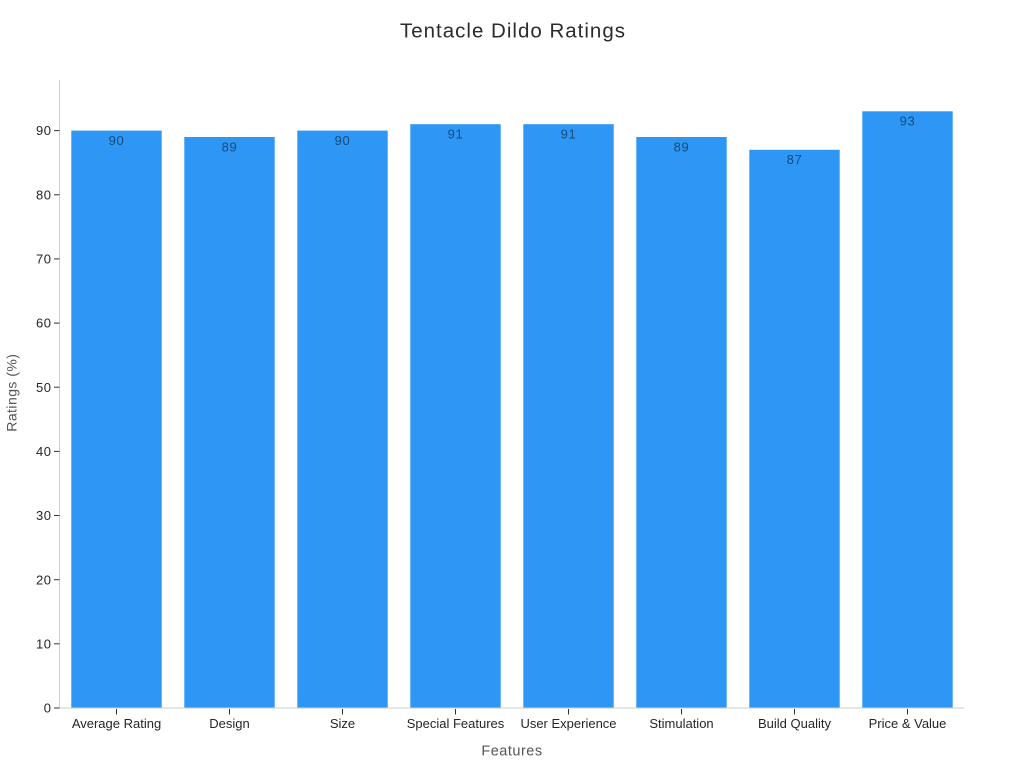  What do you see at coordinates (48, 708) in the screenshot?
I see `svg-text: 0` at bounding box center [48, 708].